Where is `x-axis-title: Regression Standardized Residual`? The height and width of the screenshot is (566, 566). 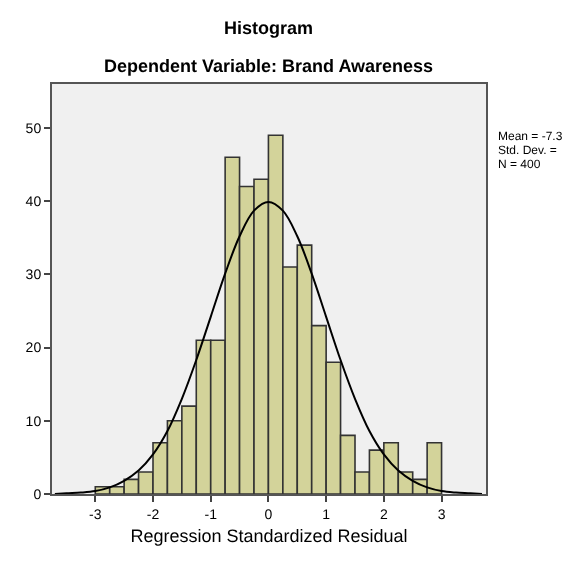 x-axis-title: Regression Standardized Residual is located at coordinates (269, 536).